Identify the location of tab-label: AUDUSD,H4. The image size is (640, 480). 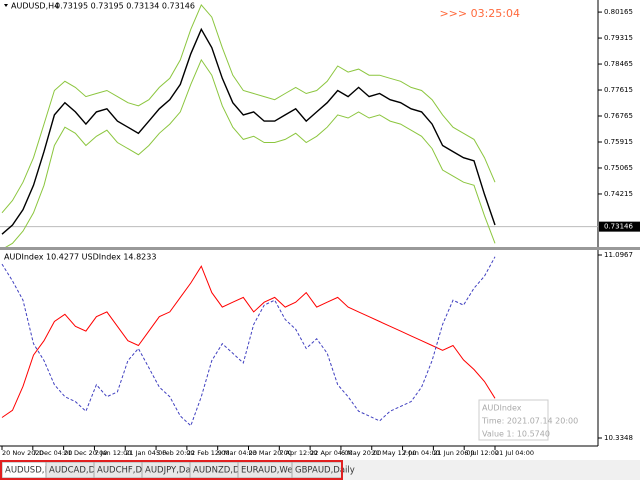
(30, 471).